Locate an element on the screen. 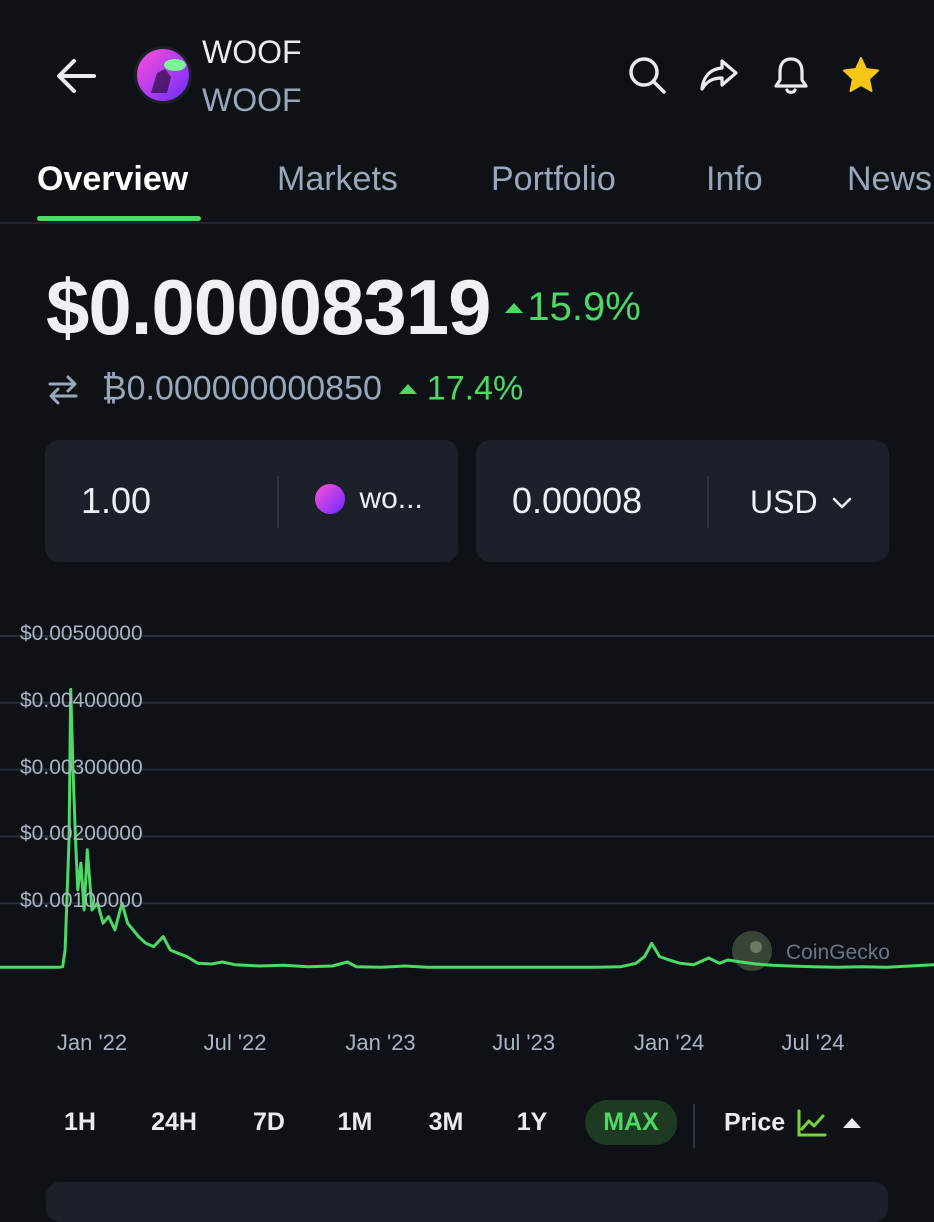 This screenshot has width=934, height=1222. favorite-button is located at coordinates (861, 75).